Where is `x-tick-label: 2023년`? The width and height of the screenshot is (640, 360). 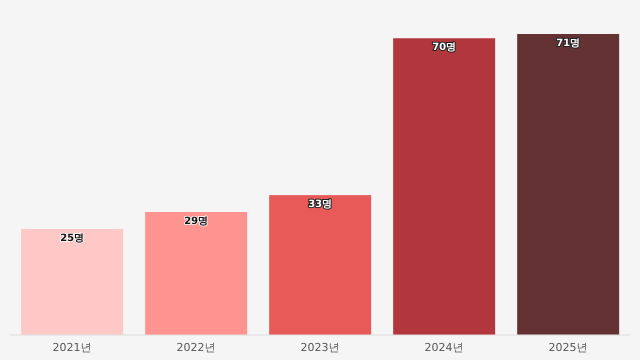
x-tick-label: 2023년 is located at coordinates (320, 347).